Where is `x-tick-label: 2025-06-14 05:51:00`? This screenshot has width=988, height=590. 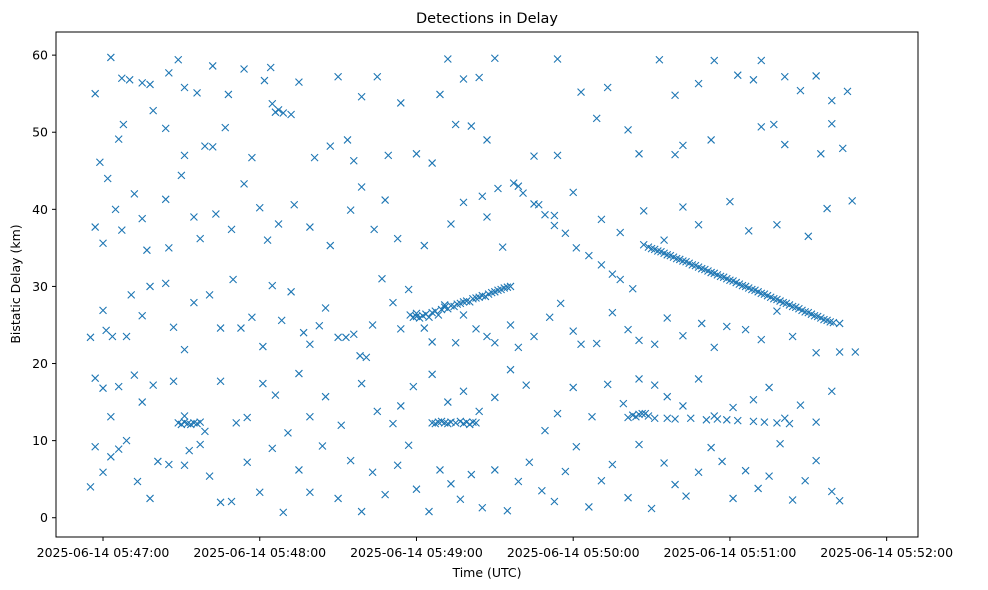
x-tick-label: 2025-06-14 05:51:00 is located at coordinates (730, 552).